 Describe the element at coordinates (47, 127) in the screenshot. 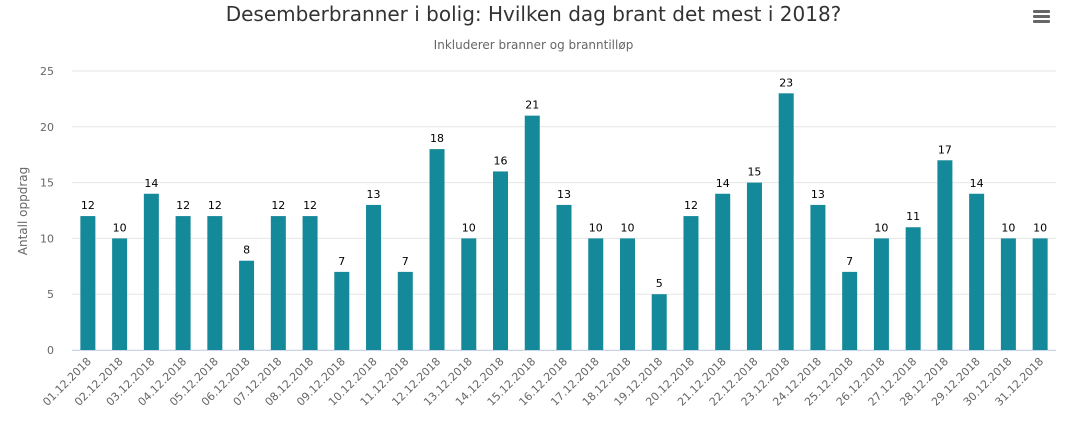

I see `y-tick-label: 20` at that location.